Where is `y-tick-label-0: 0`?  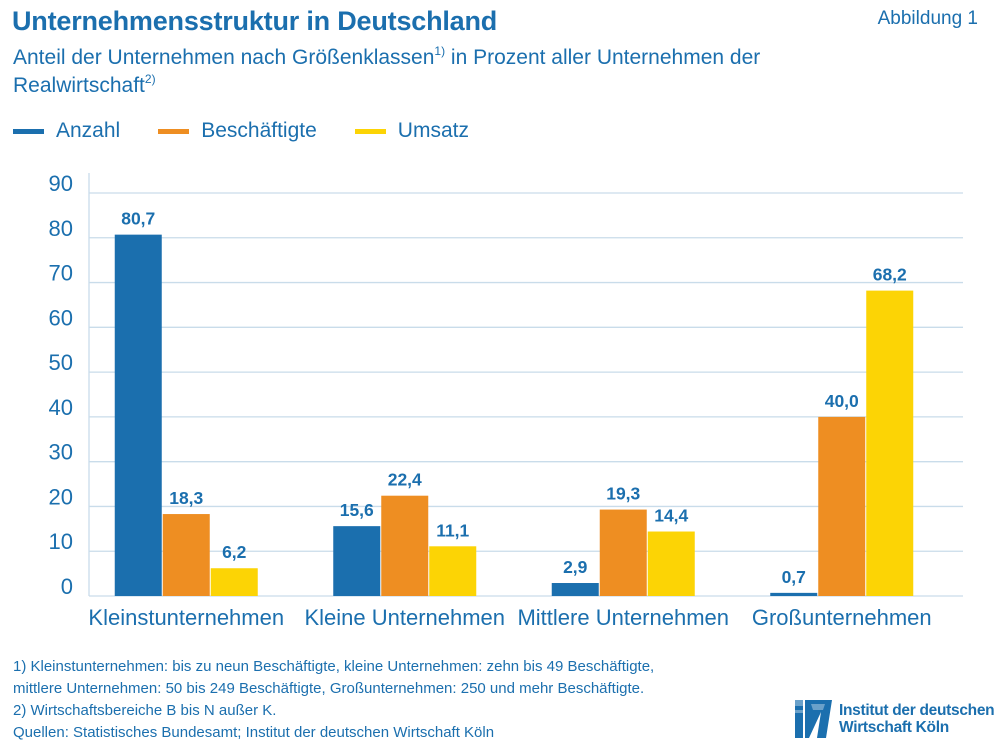 y-tick-label-0: 0 is located at coordinates (67, 586).